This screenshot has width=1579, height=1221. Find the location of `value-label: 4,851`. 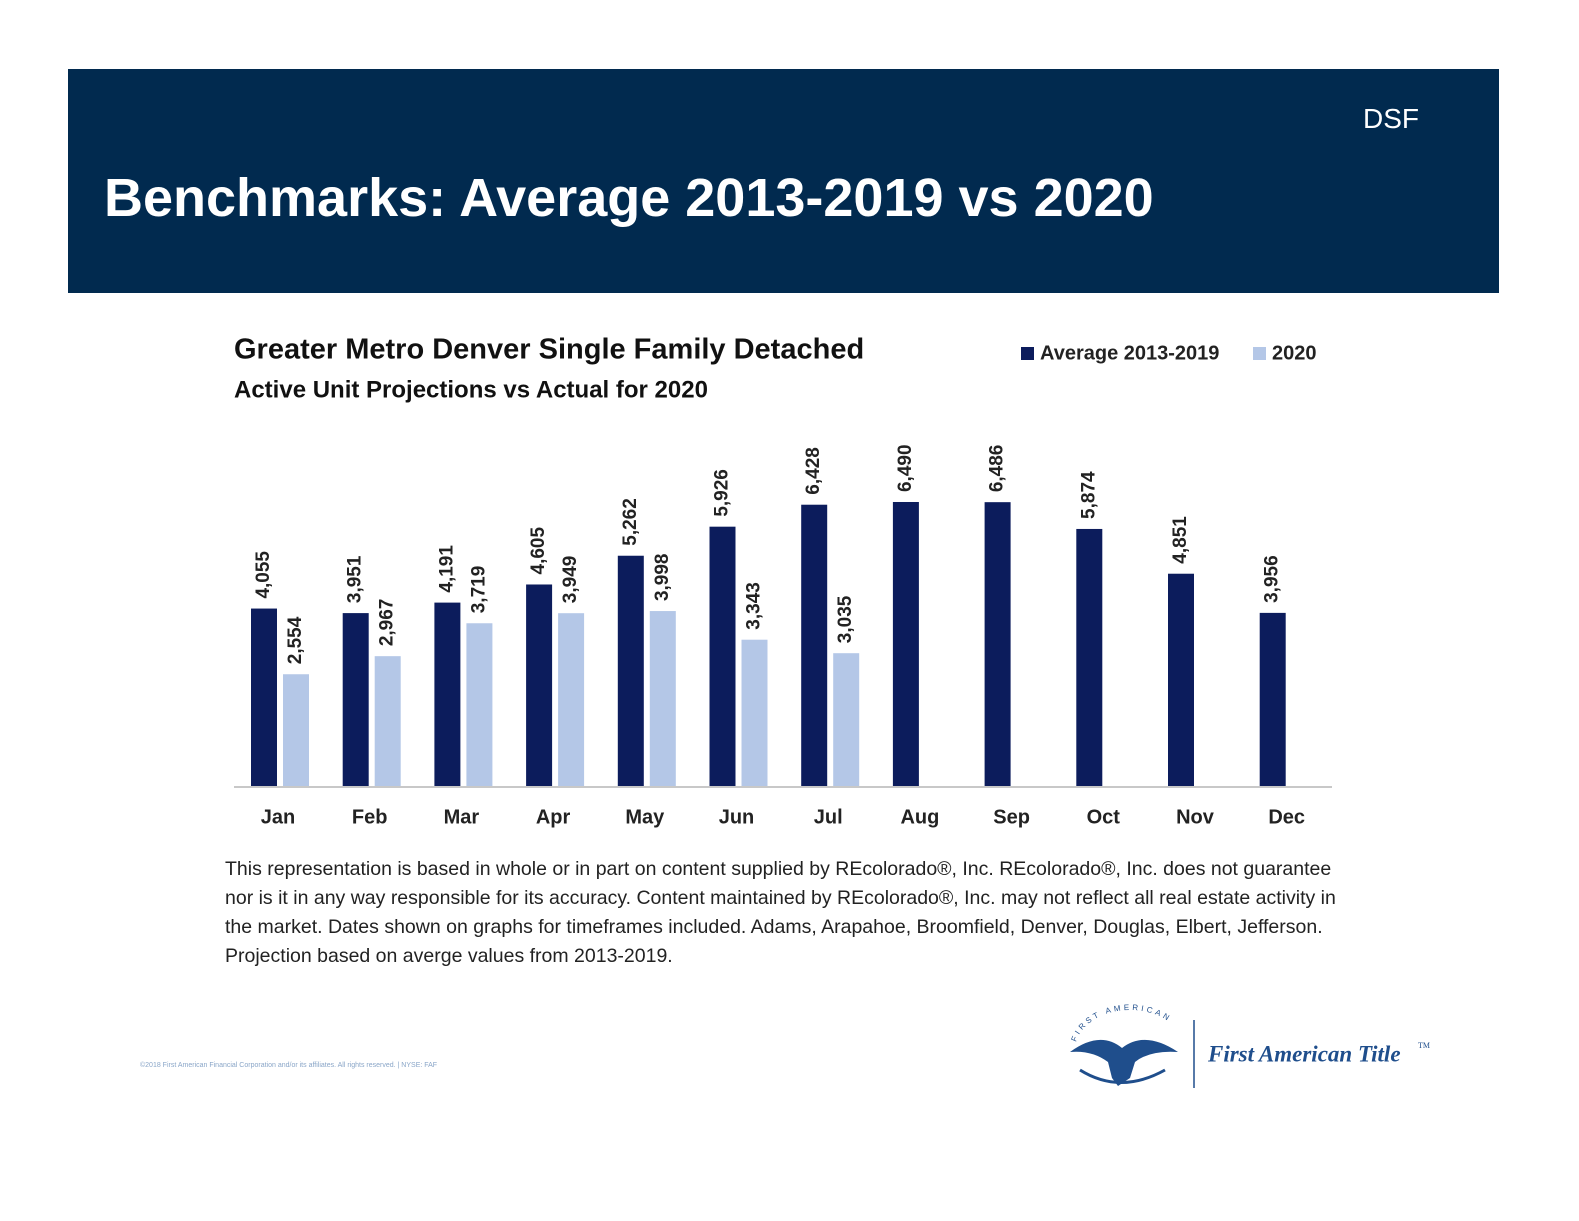

value-label: 4,851 is located at coordinates (1180, 540).